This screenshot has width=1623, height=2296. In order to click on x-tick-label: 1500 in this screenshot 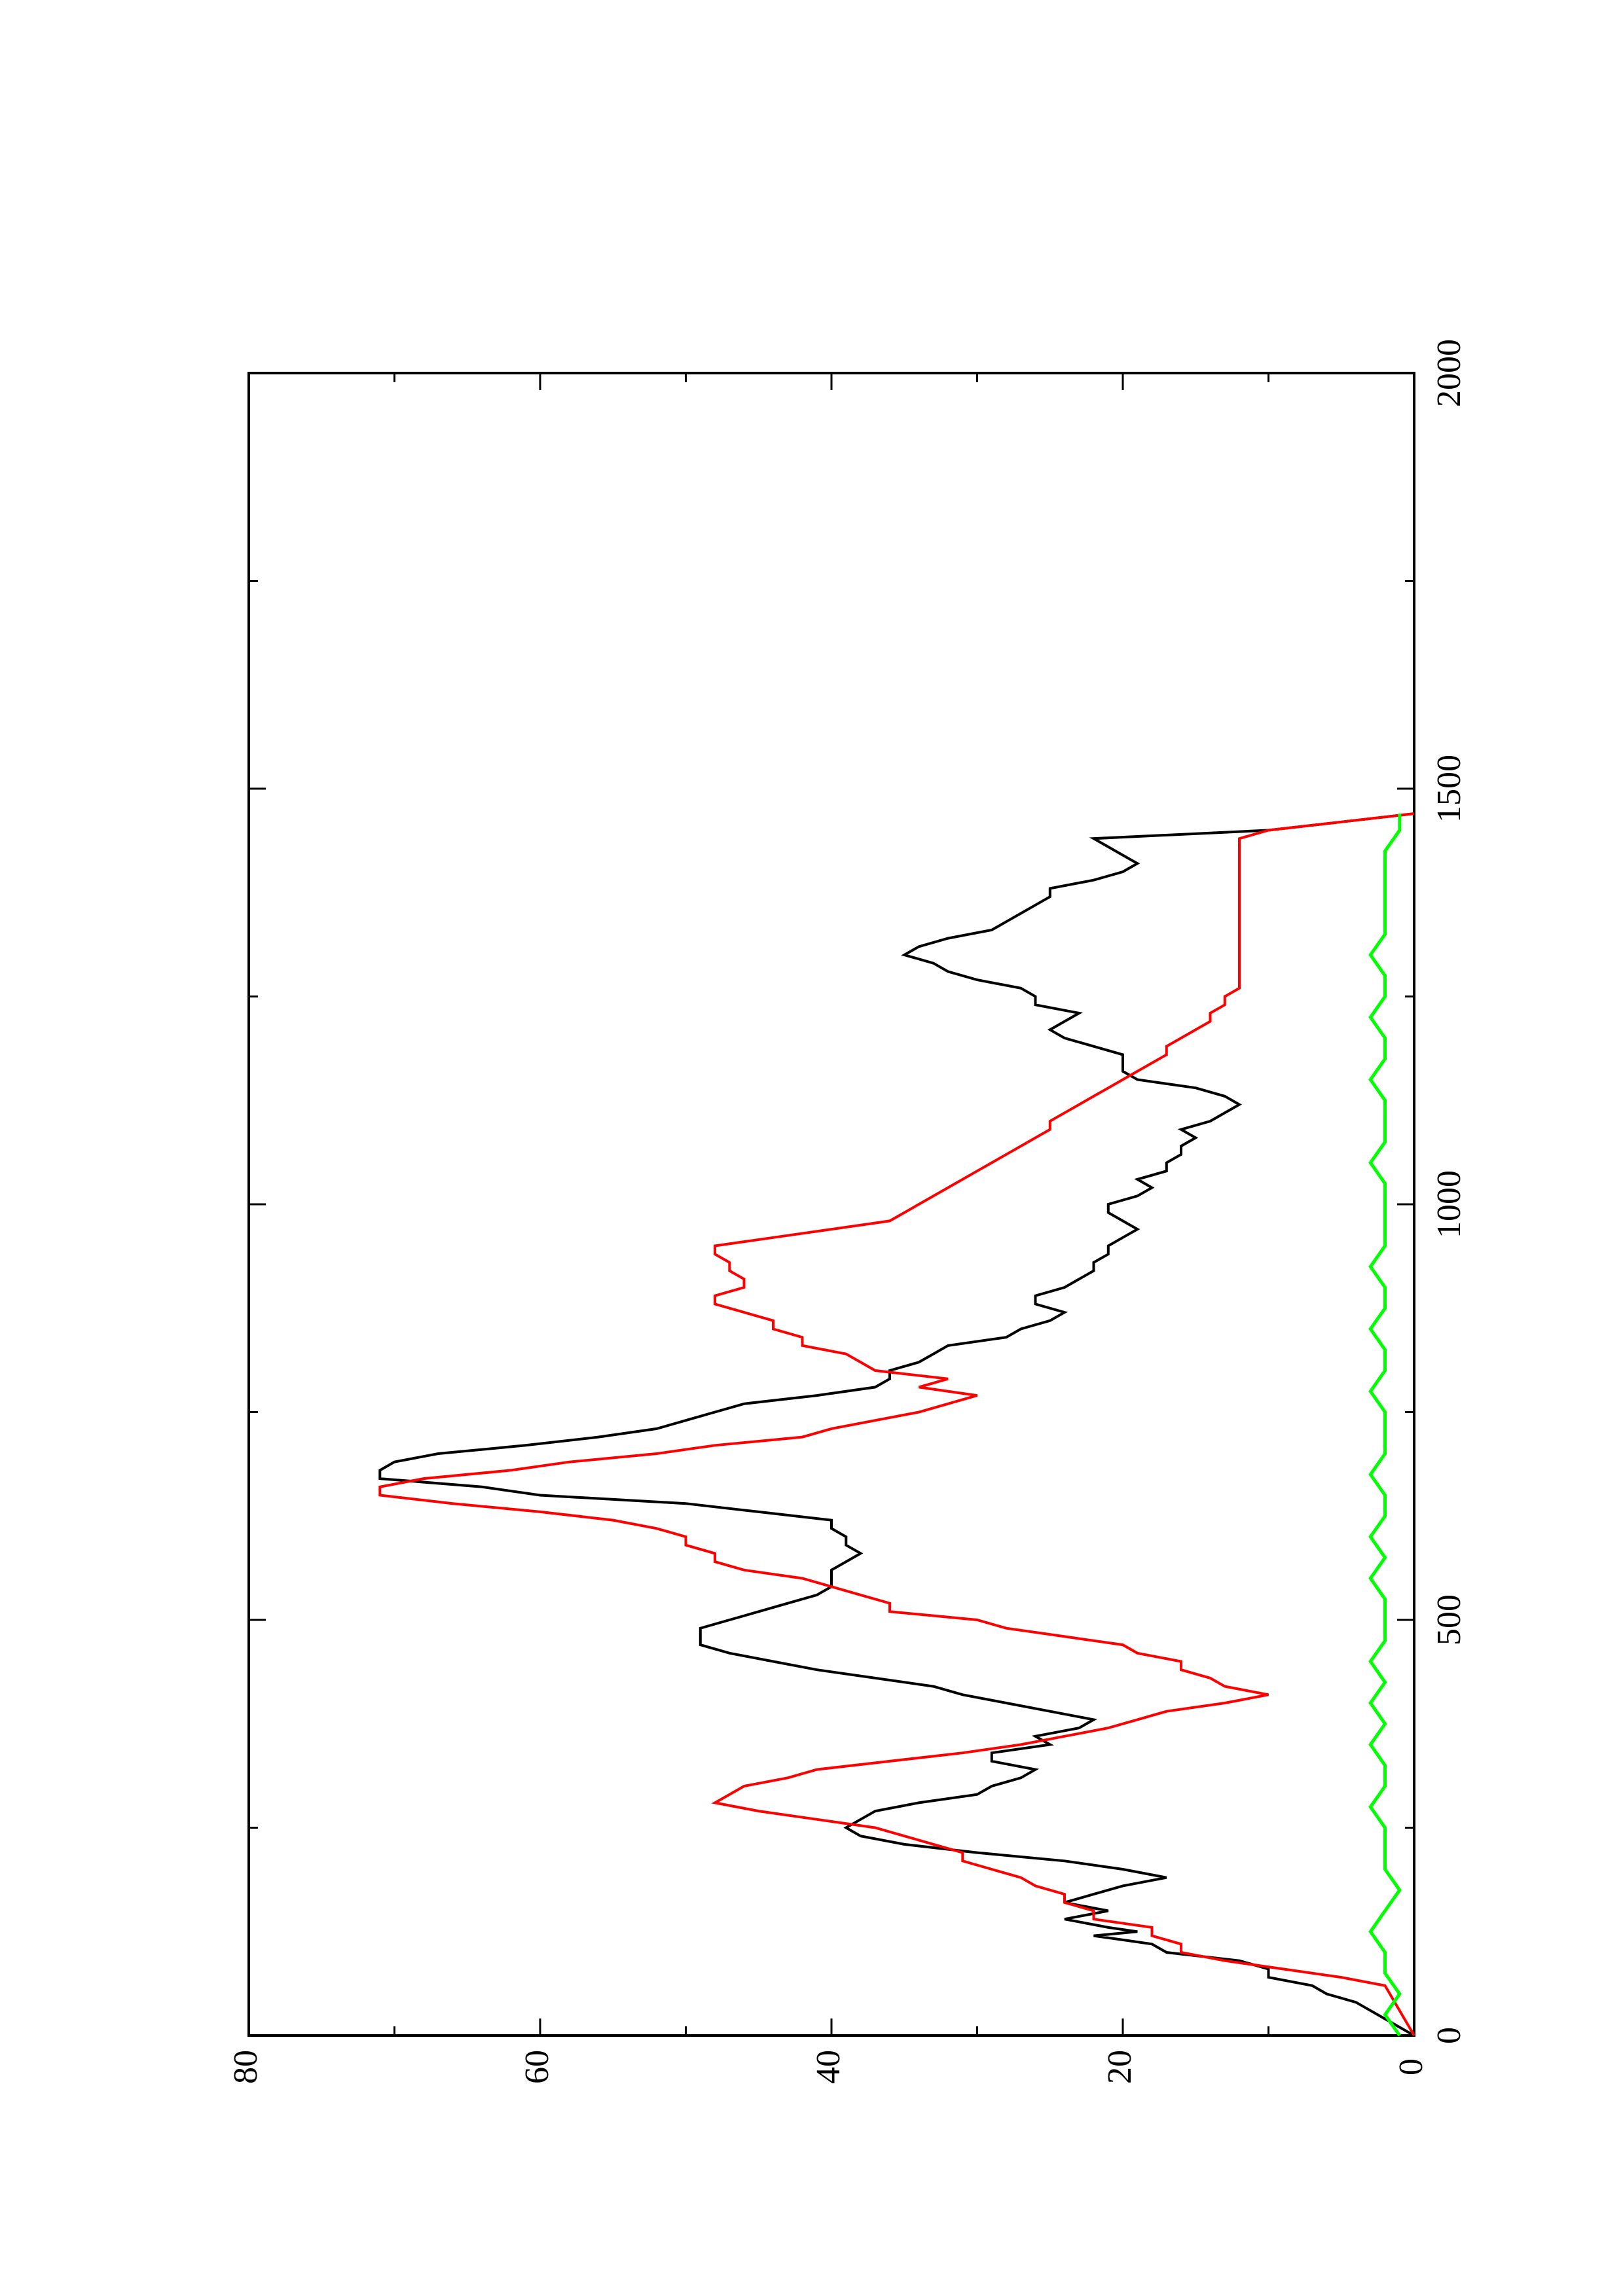, I will do `click(1449, 789)`.